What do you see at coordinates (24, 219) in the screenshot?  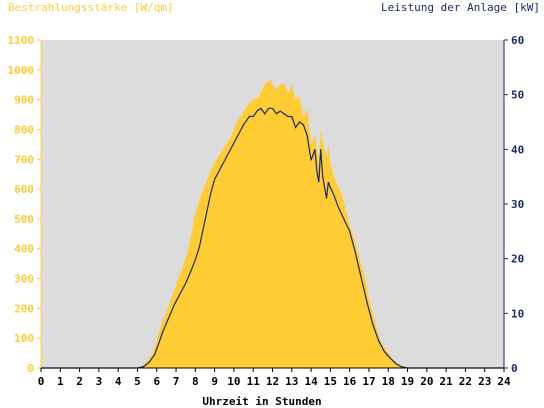 I see `left-axis-tick-label: 500` at bounding box center [24, 219].